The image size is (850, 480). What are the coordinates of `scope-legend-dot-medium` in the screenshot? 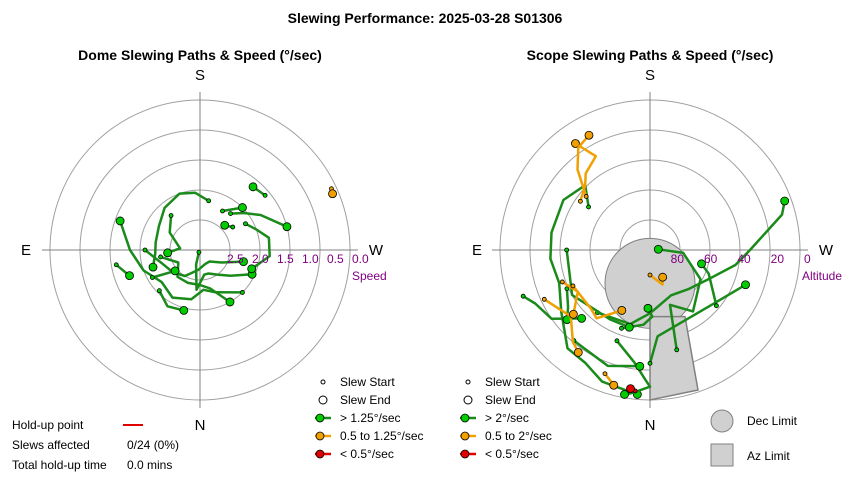 It's located at (465, 436).